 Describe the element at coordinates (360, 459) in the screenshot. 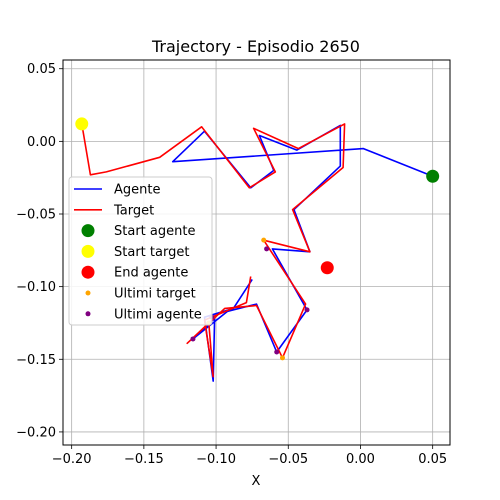

I see `x-tick-label: 0.00` at that location.